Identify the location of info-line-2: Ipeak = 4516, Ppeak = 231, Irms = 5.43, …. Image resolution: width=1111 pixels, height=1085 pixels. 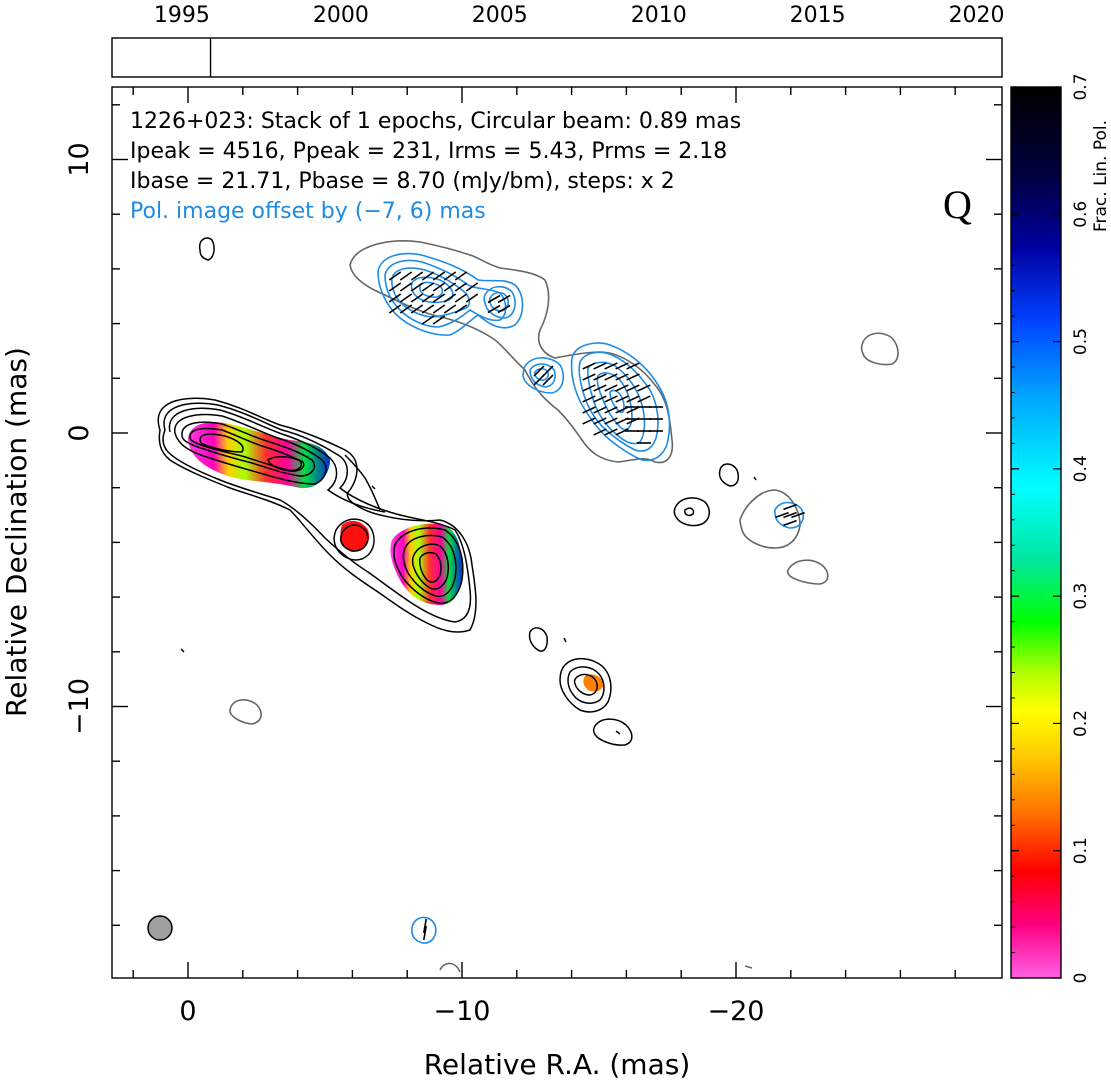
(428, 151).